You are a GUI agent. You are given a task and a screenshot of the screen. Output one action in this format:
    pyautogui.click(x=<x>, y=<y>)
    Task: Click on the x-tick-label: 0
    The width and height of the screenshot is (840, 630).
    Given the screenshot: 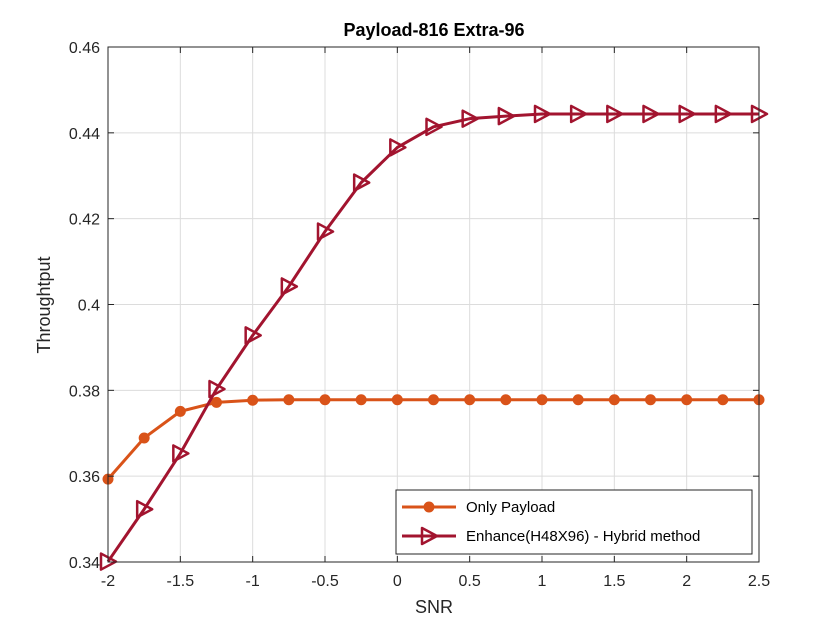 What is the action you would take?
    pyautogui.click(x=397, y=581)
    